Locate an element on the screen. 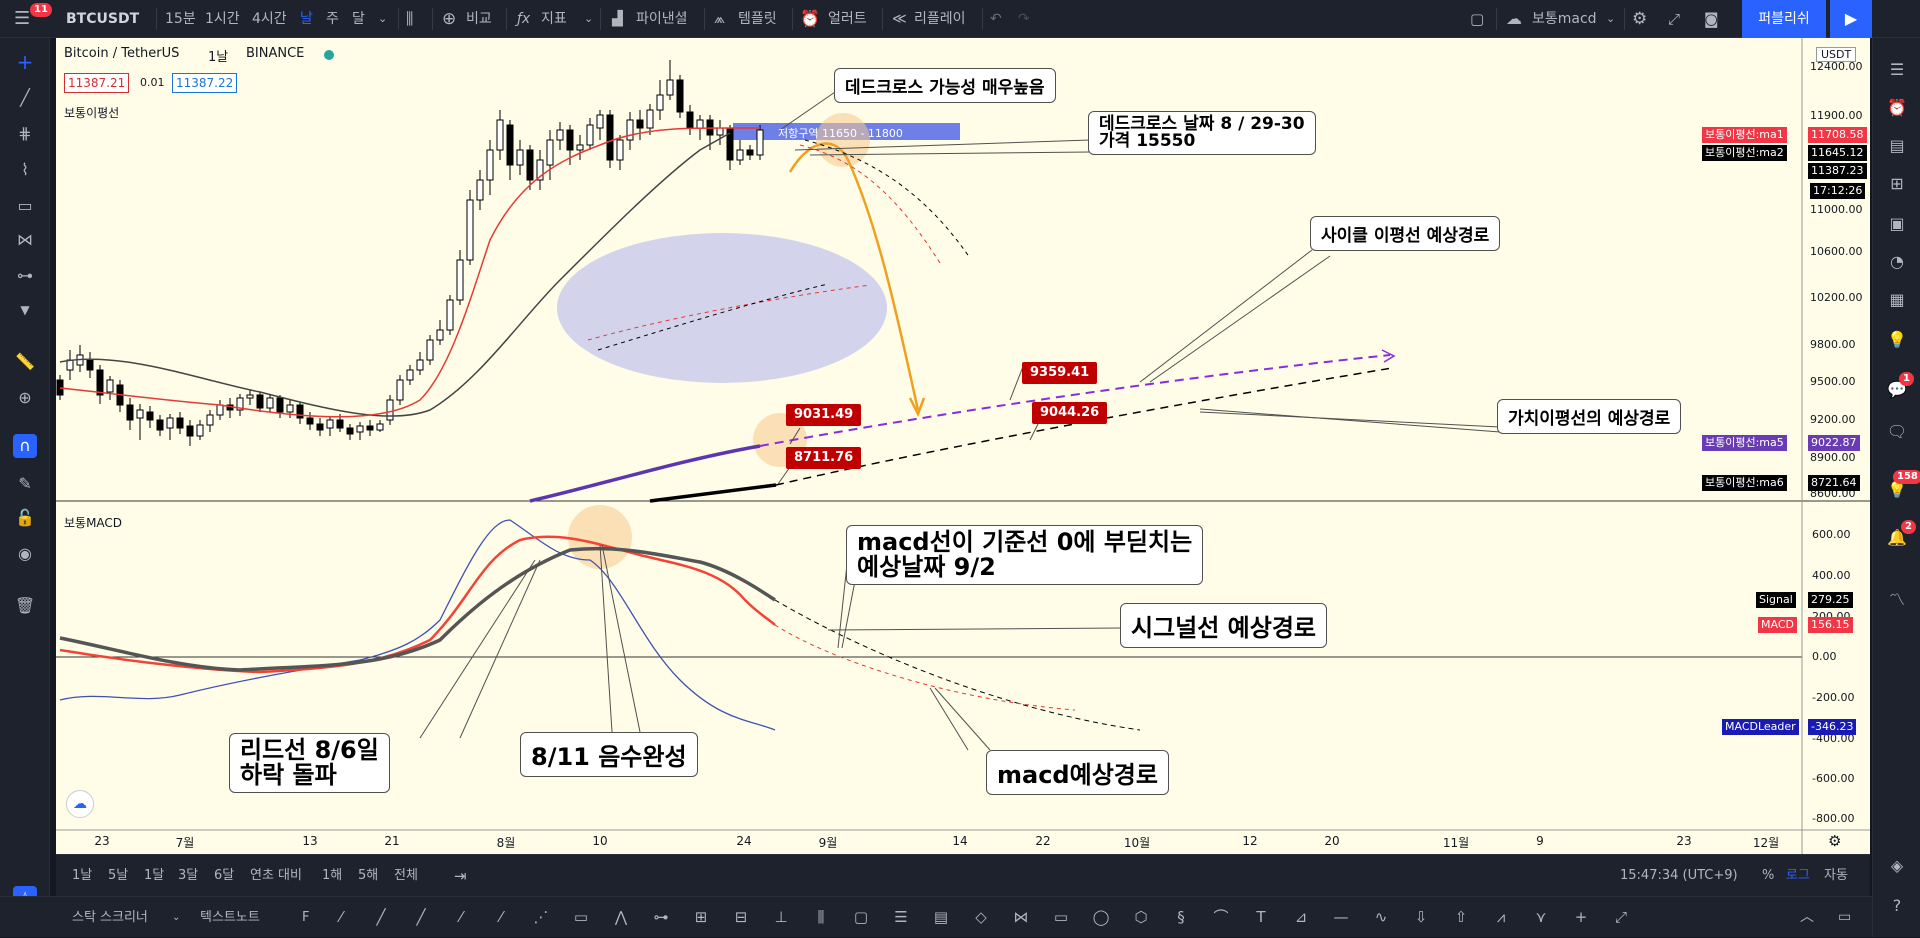 The height and width of the screenshot is (938, 1920). interval-week: 주 is located at coordinates (332, 19).